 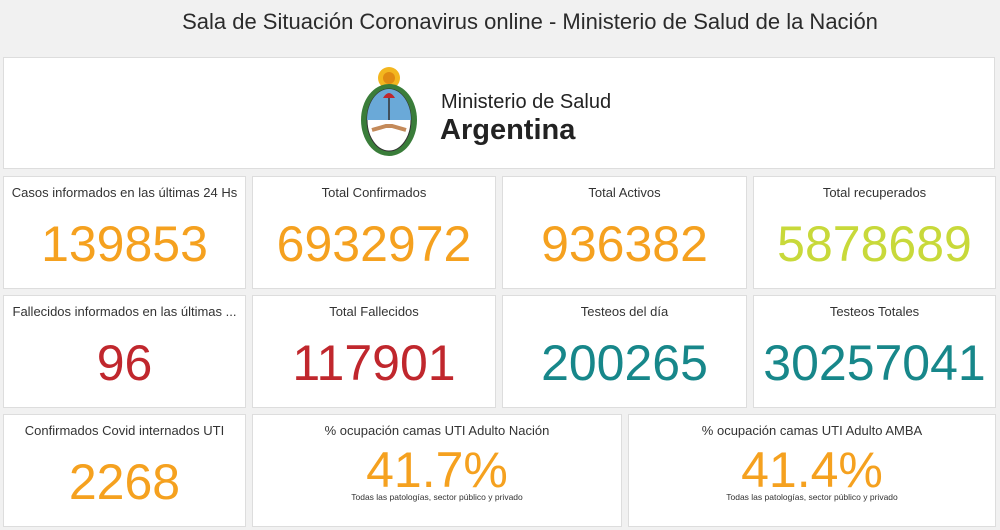 What do you see at coordinates (124, 192) in the screenshot?
I see `card-title: Casos informados en las últimas 24 Hs` at bounding box center [124, 192].